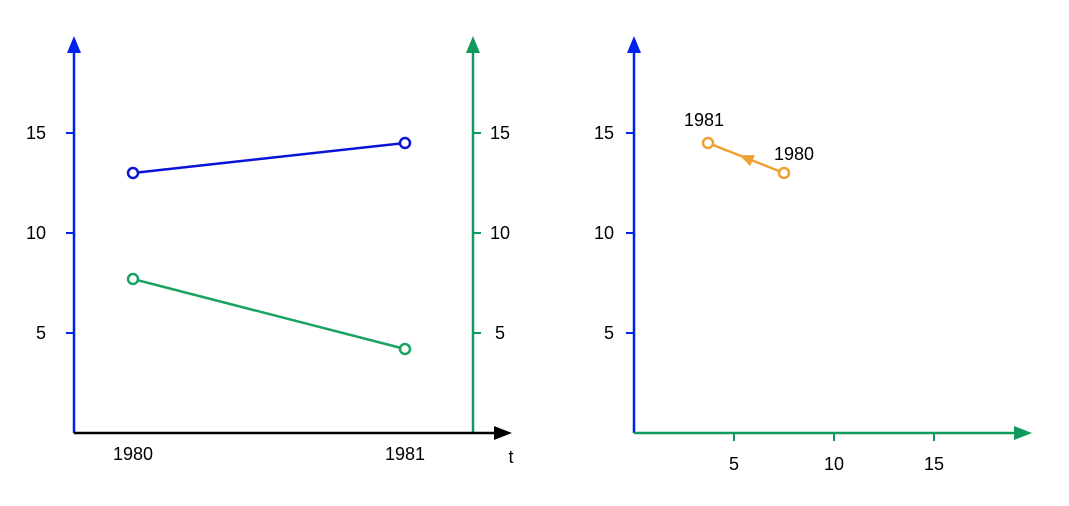  I want to click on right-y-tick-label: 5, so click(500, 333).